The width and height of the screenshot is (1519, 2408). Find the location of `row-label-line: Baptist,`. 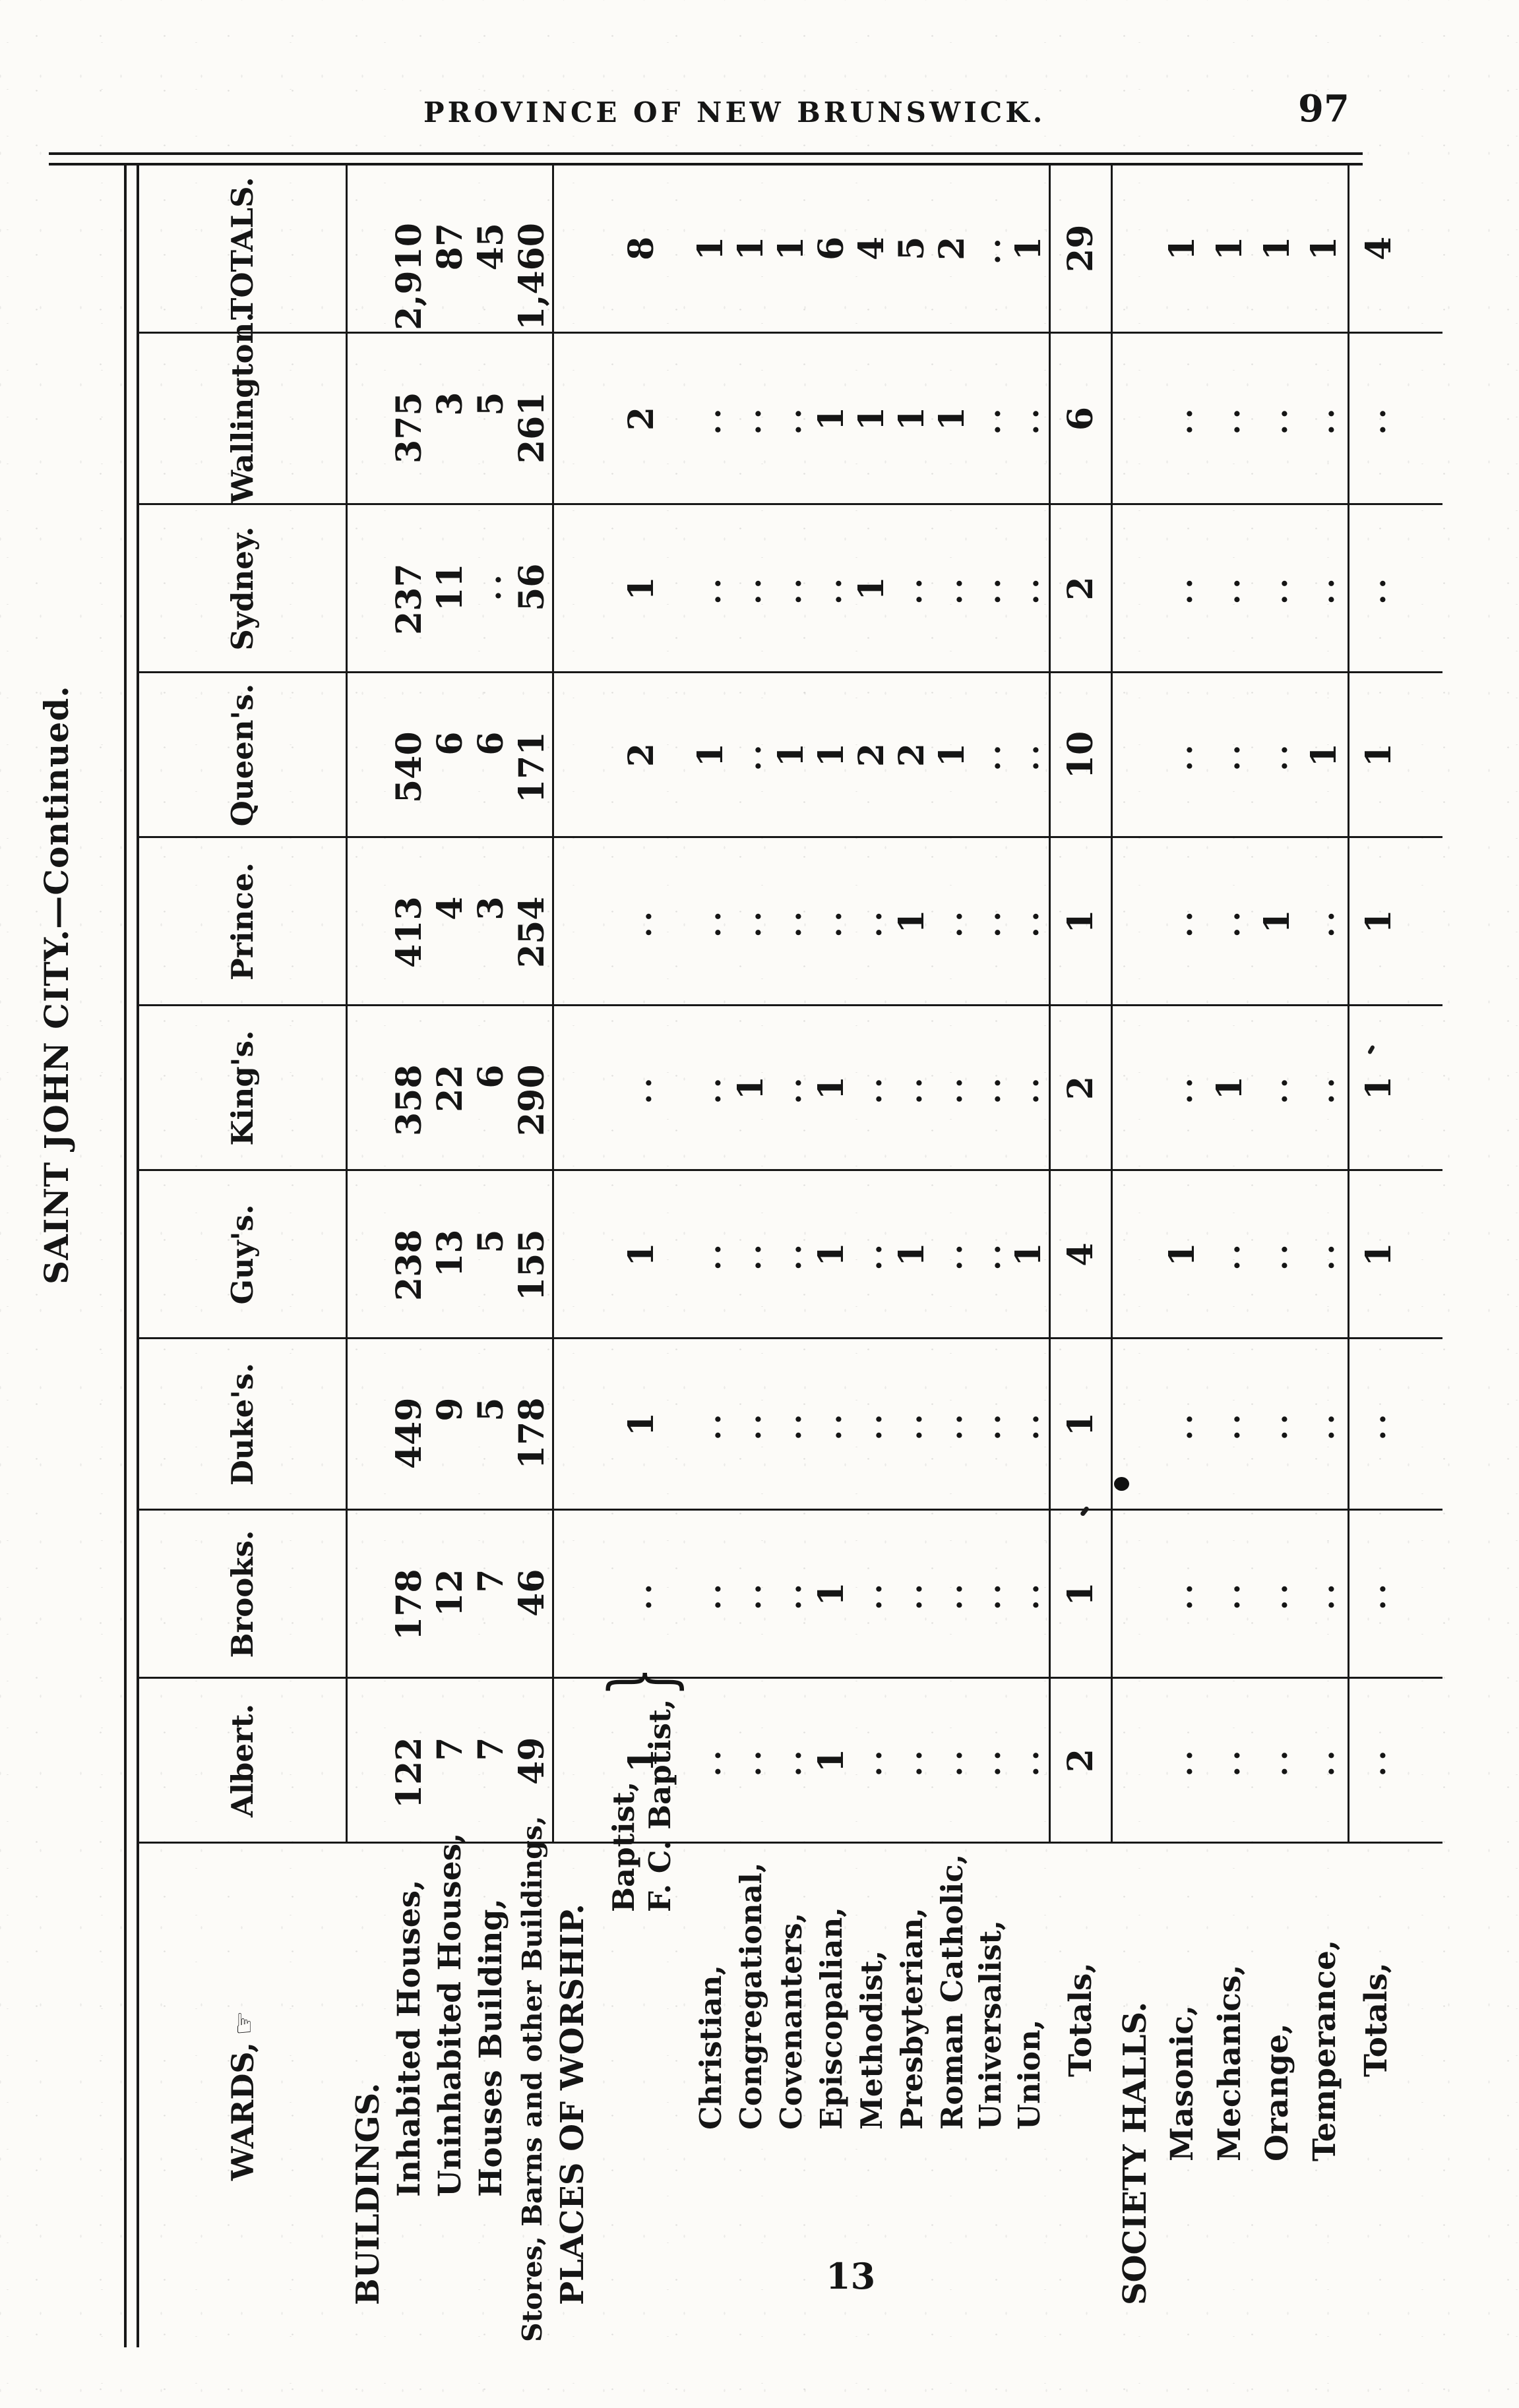

row-label-line: Baptist, is located at coordinates (623, 1846).